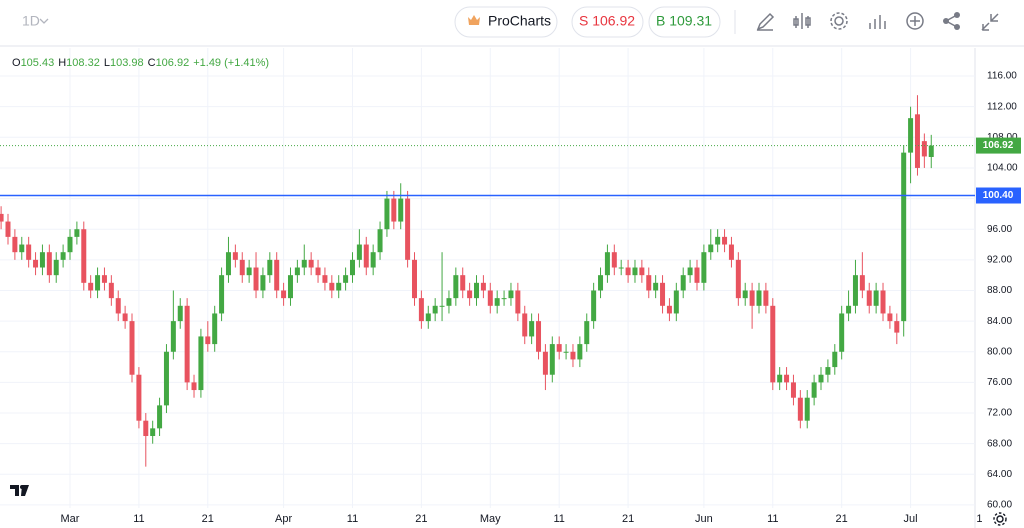  Describe the element at coordinates (31, 21) in the screenshot. I see `interval: 1D` at that location.